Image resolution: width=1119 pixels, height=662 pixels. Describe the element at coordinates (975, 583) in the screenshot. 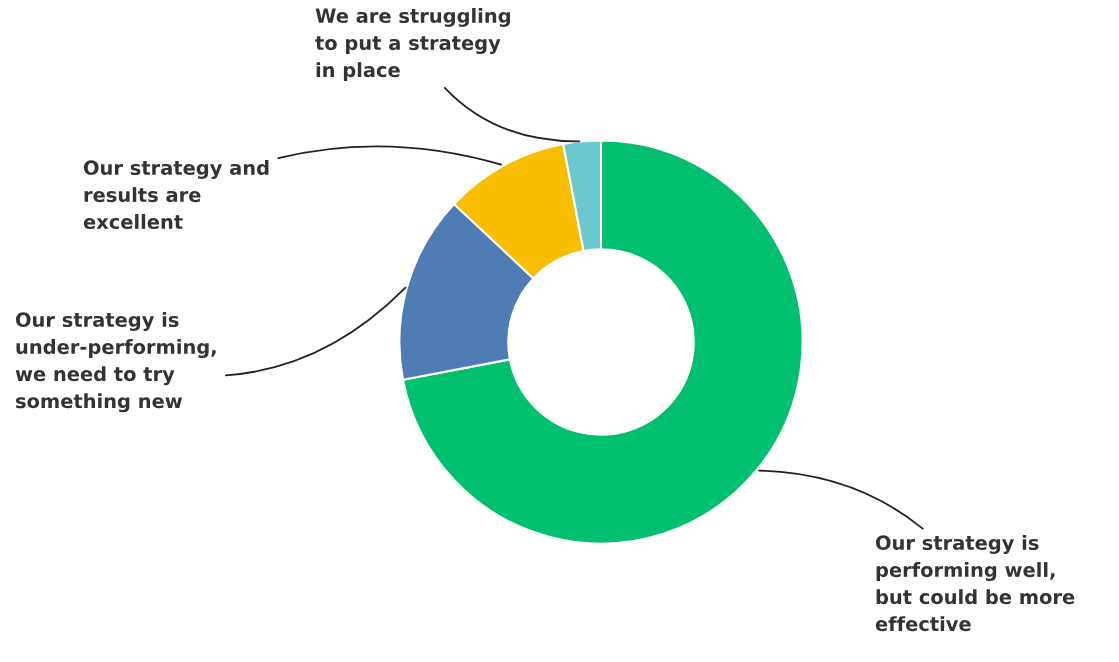

I see `slice-label: Our strategy is performing well, but could be more effective` at that location.